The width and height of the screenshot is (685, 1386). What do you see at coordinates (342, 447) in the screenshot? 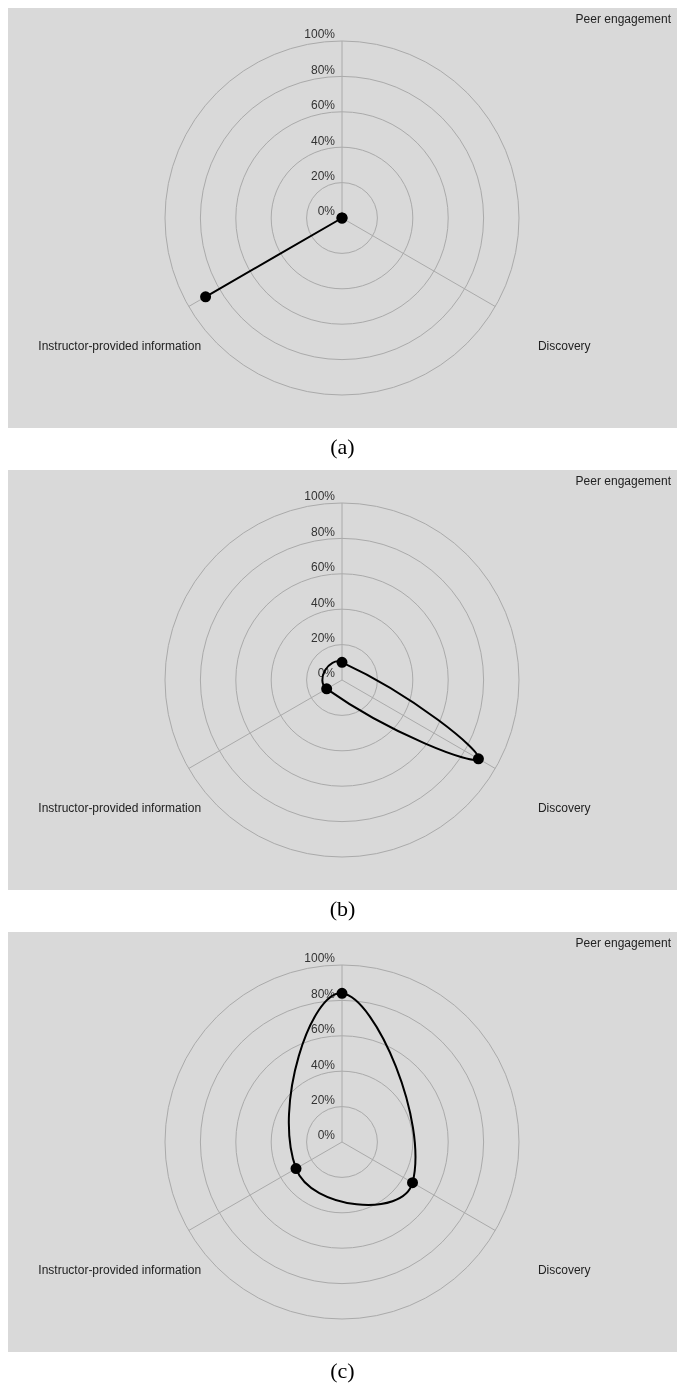
I see `text: (a)` at bounding box center [342, 447].